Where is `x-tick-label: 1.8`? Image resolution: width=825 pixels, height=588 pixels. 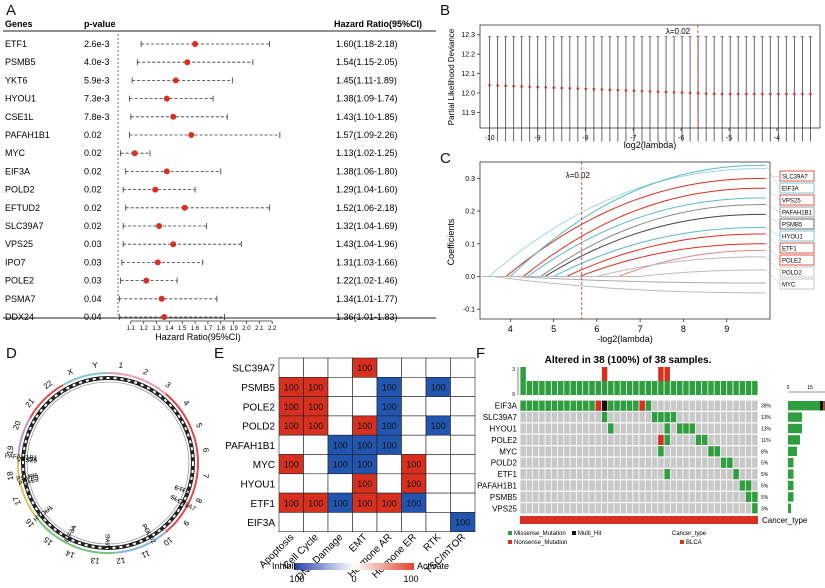
x-tick-label: 1.8 is located at coordinates (221, 329).